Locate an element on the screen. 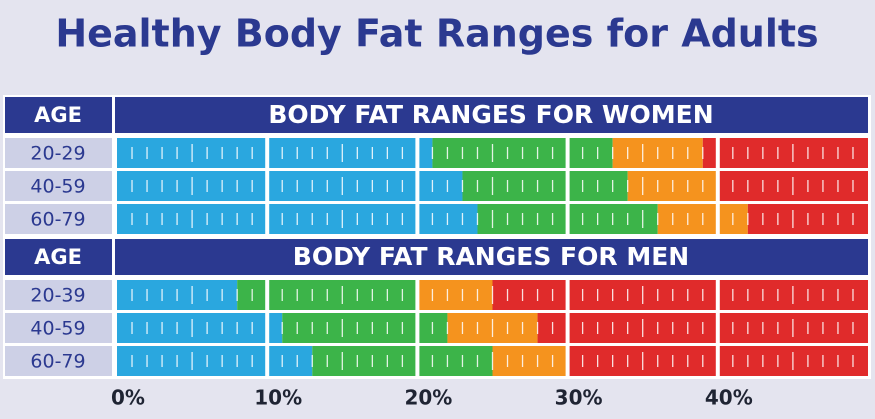 The image size is (875, 419). row-label: 20-29 is located at coordinates (57, 154).